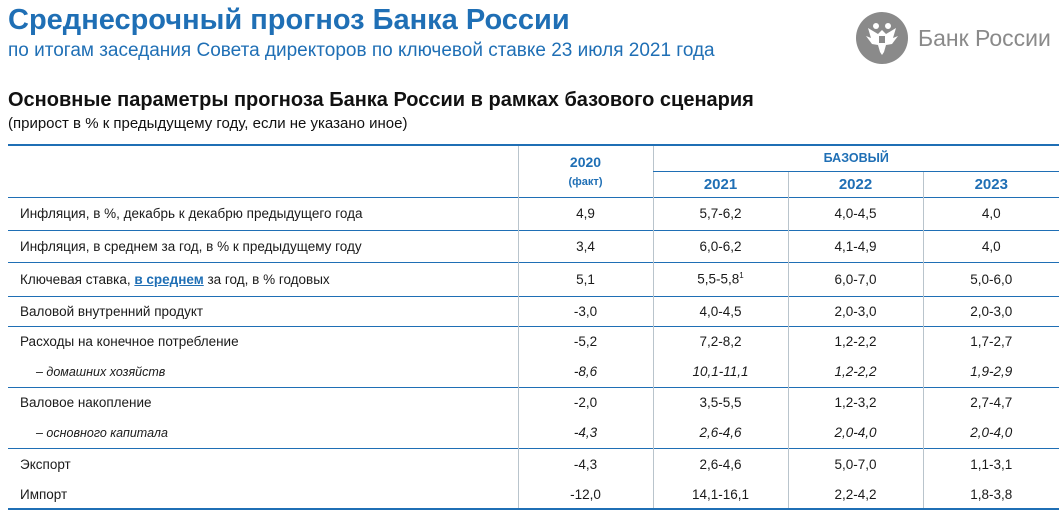 This screenshot has width=1064, height=510. I want to click on cell-2021-value: 5,5-5,8, so click(718, 279).